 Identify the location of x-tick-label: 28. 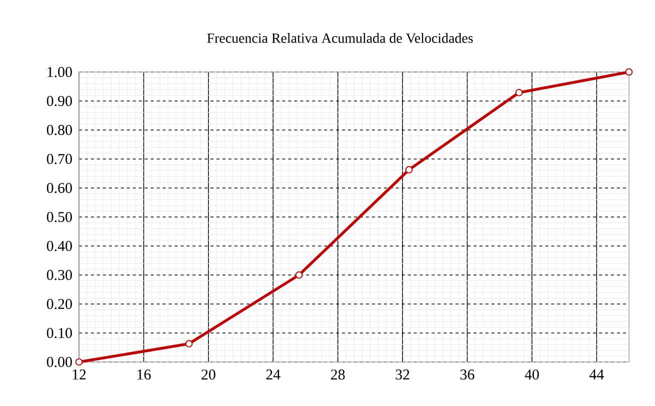
(338, 375).